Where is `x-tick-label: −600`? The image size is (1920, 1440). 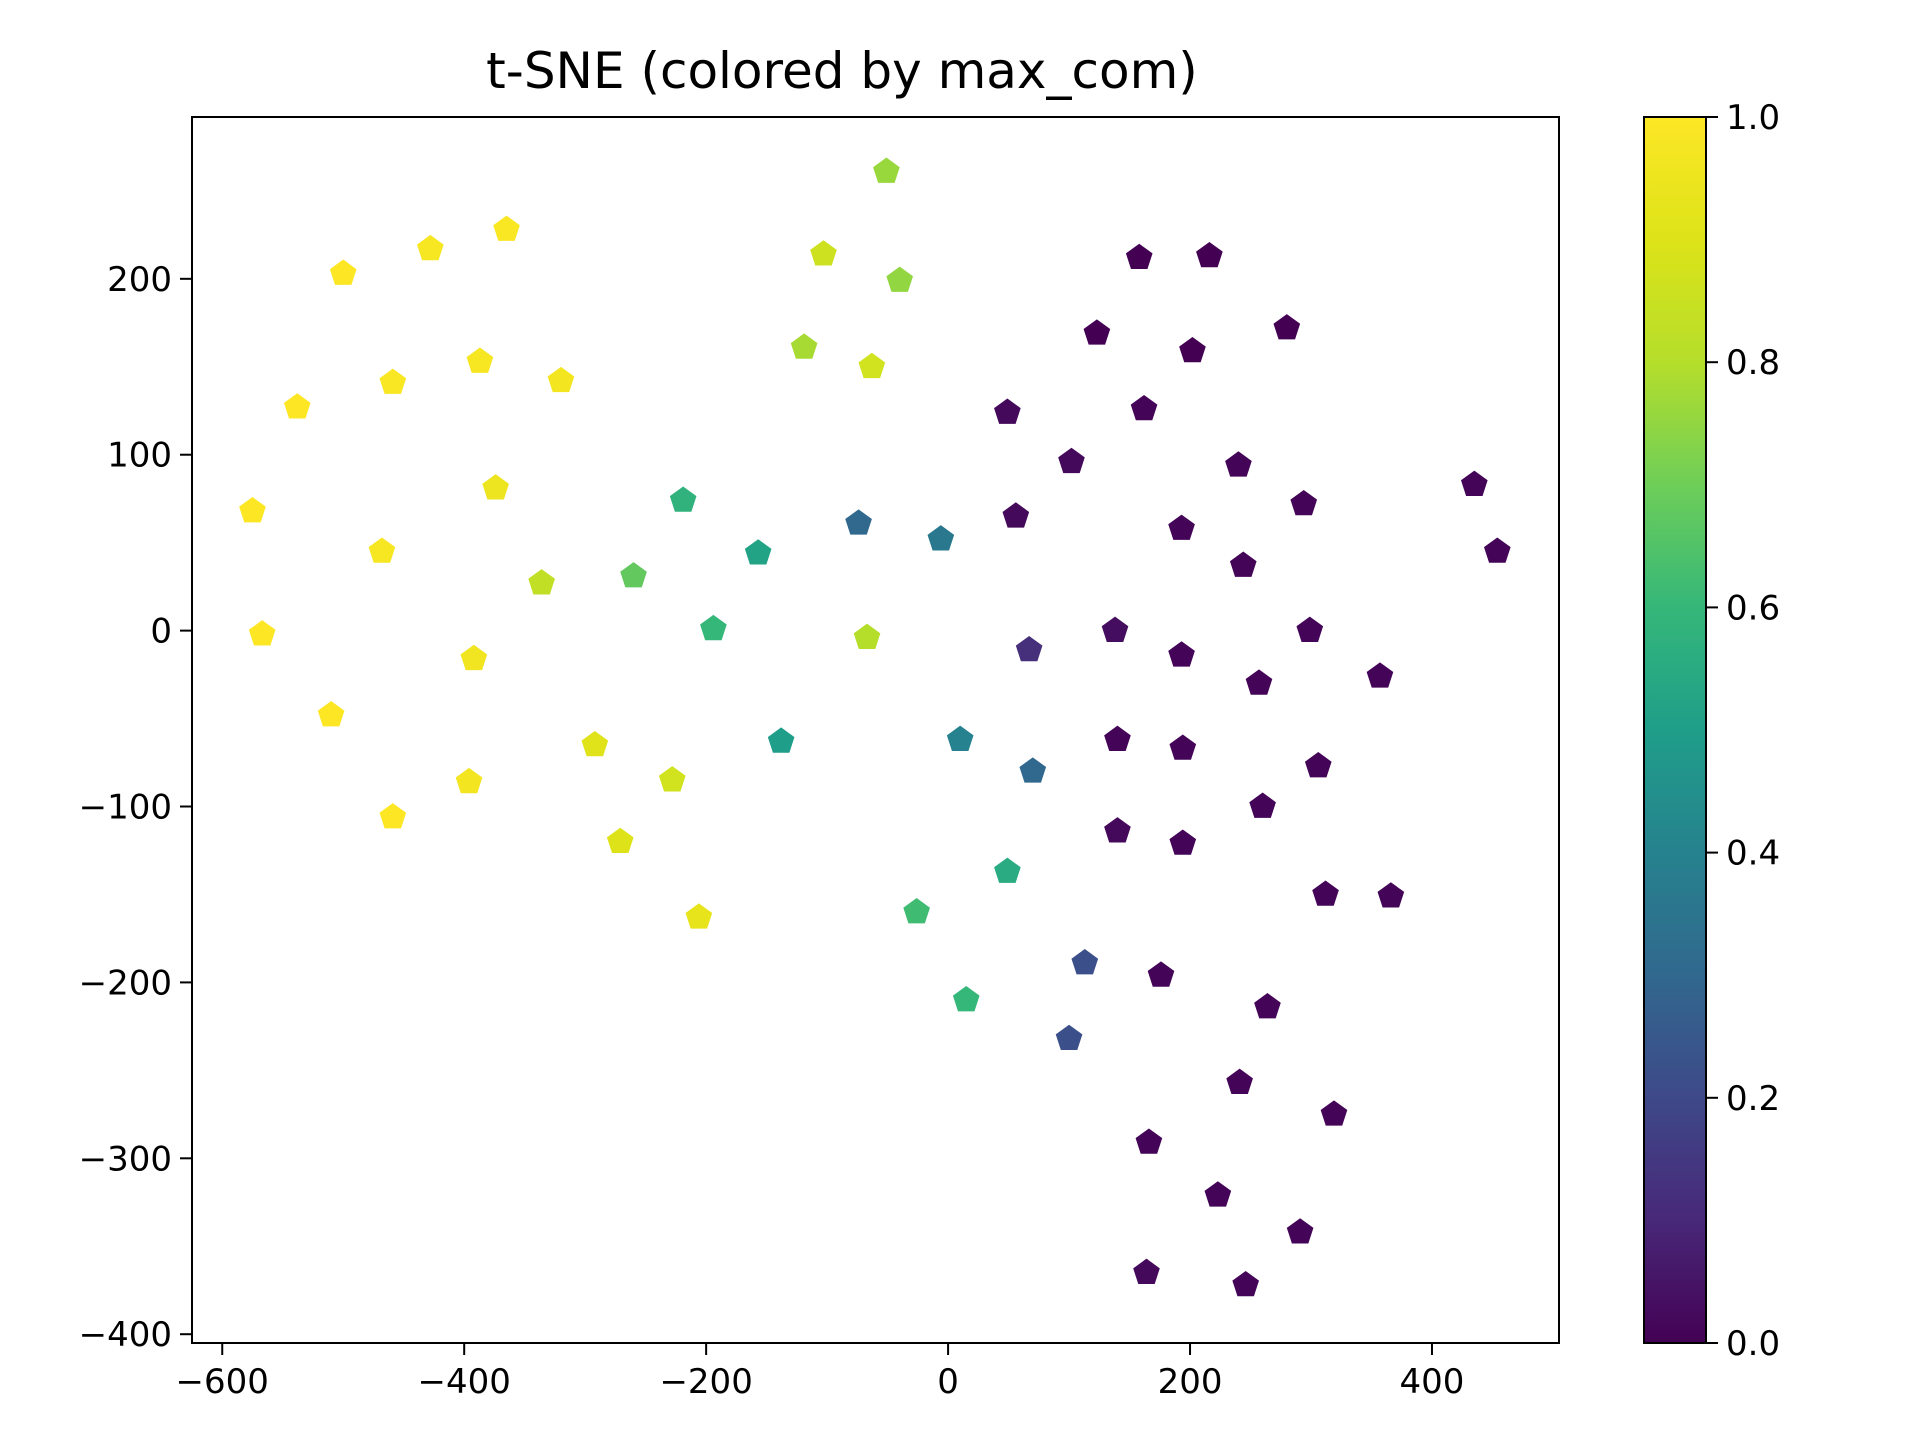
x-tick-label: −600 is located at coordinates (222, 1382).